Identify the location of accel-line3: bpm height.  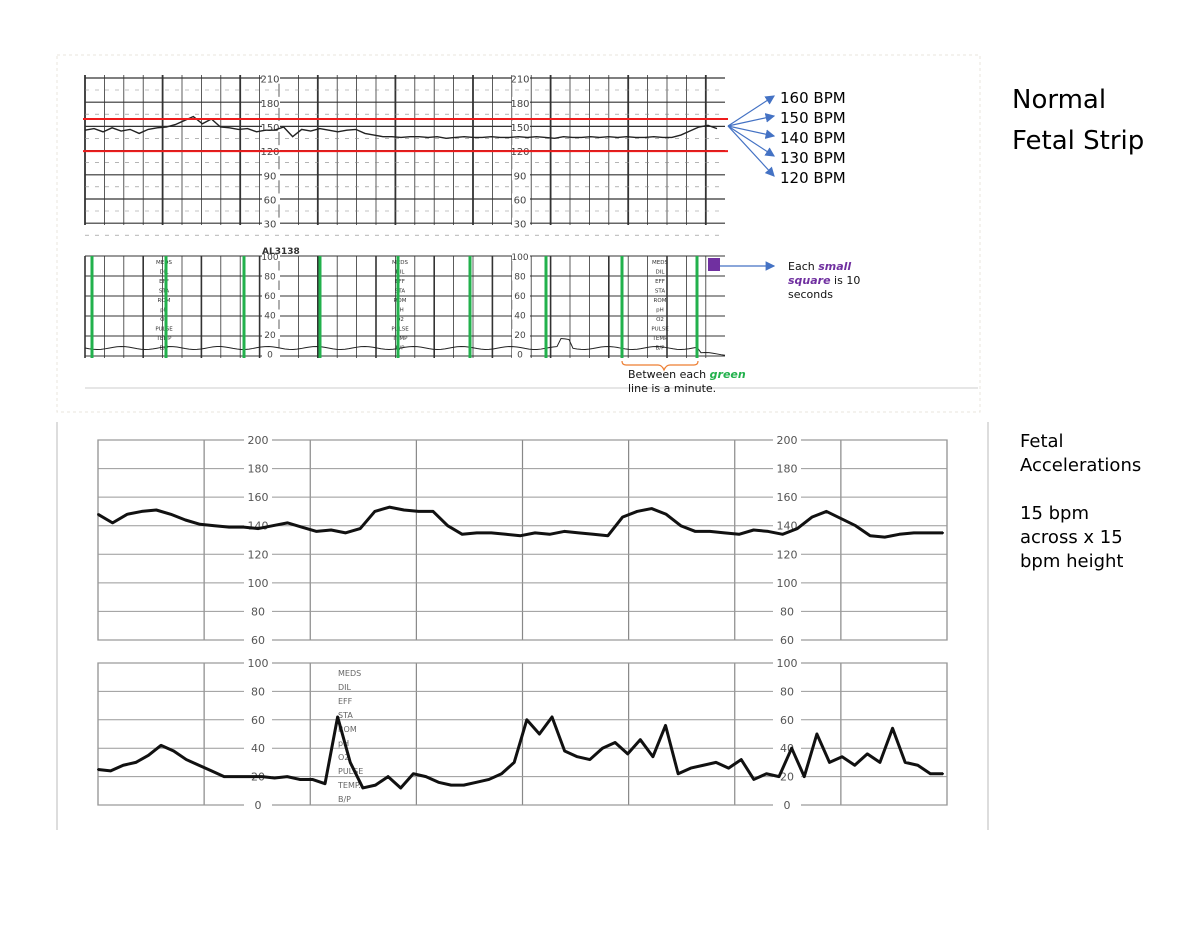
(1072, 561).